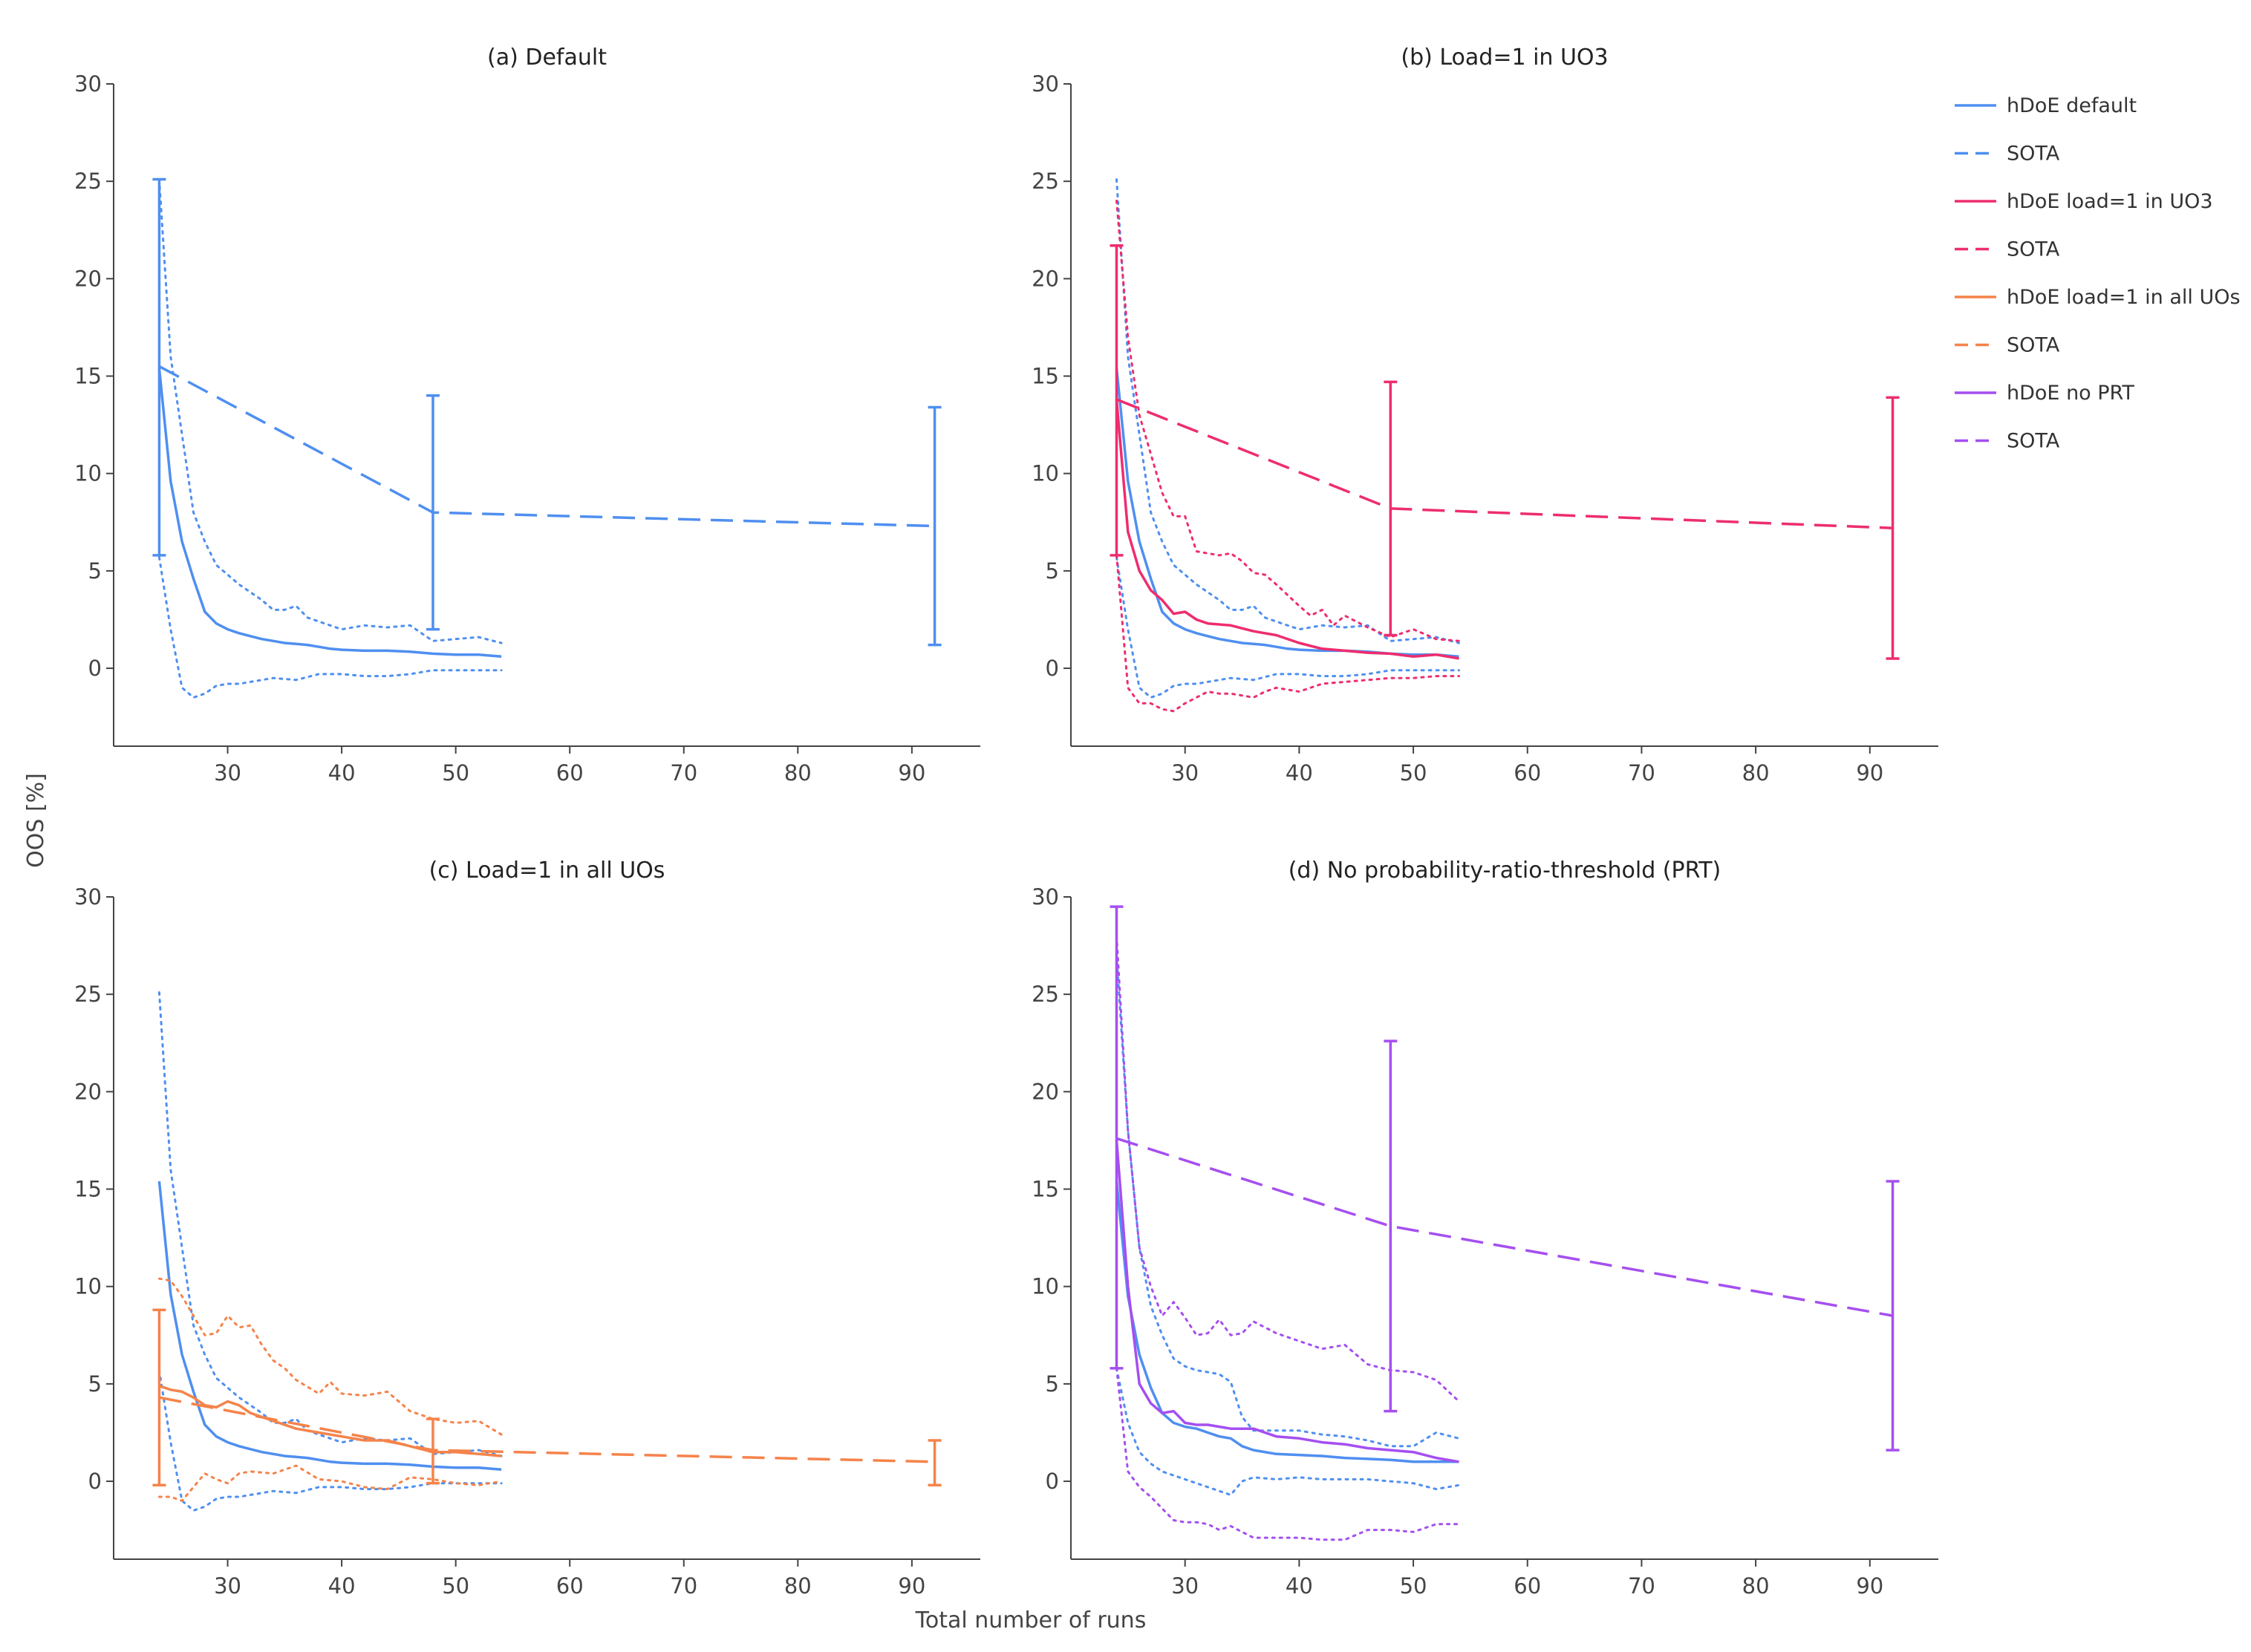 This screenshot has height=1652, width=2251. I want to click on legend-label: hDoE load=1 in UO3, so click(2110, 201).